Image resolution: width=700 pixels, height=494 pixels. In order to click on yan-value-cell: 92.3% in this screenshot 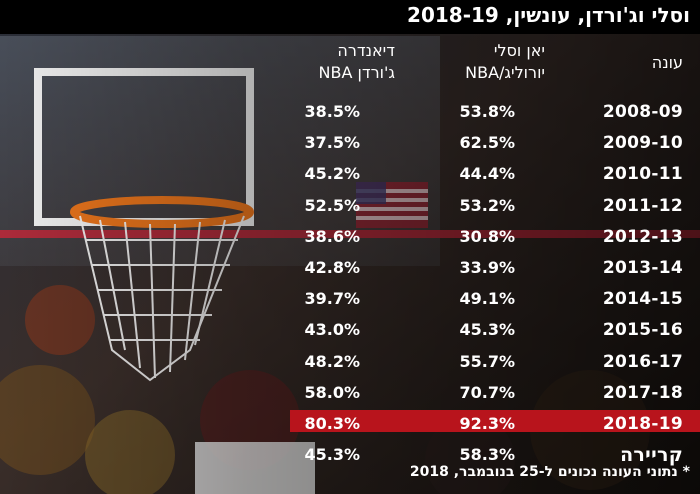, I will do `click(487, 423)`.